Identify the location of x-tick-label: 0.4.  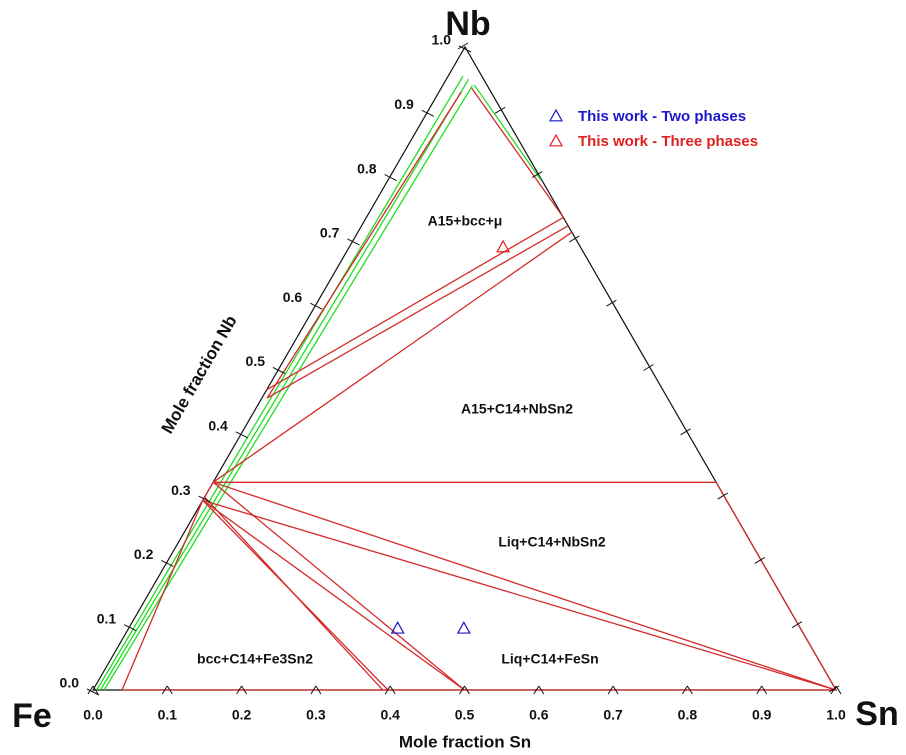
(390, 715).